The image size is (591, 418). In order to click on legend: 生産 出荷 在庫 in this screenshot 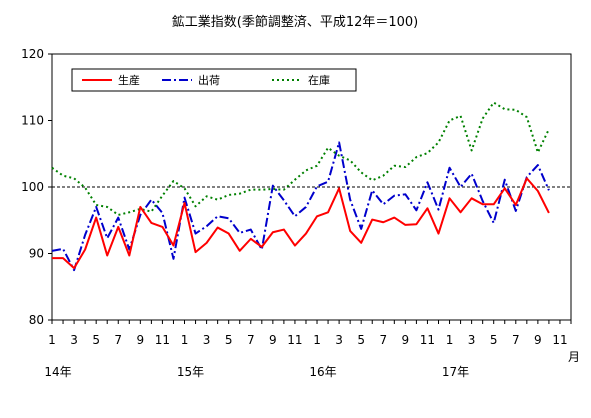, I will do `click(214, 80)`.